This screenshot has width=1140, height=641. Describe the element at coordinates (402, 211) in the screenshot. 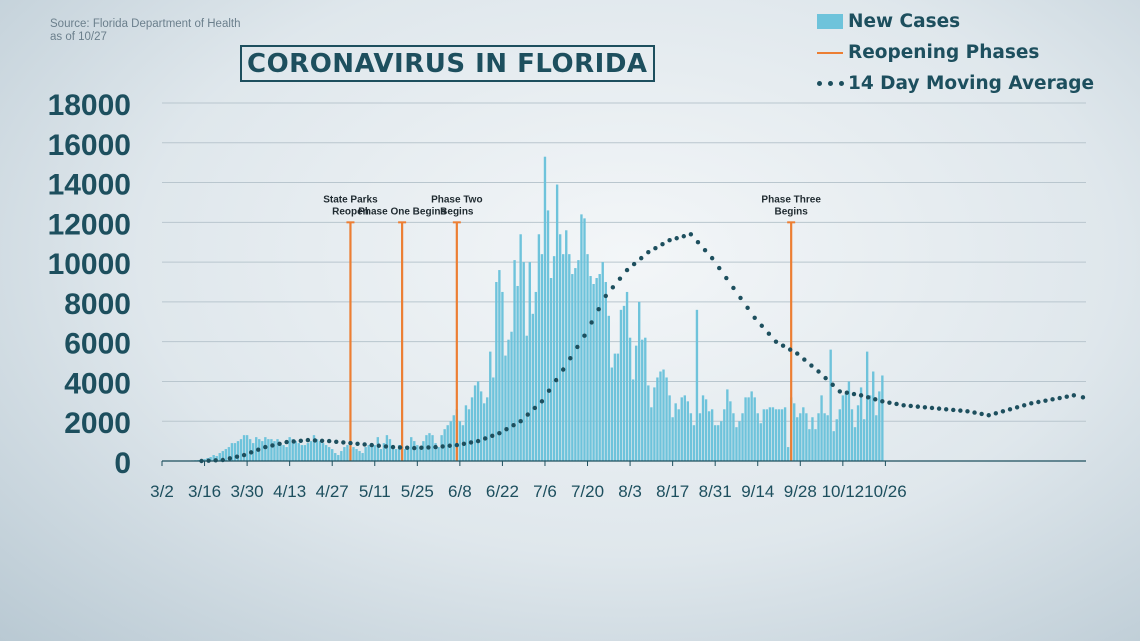

I see `phase-label: Phase One Begins` at that location.